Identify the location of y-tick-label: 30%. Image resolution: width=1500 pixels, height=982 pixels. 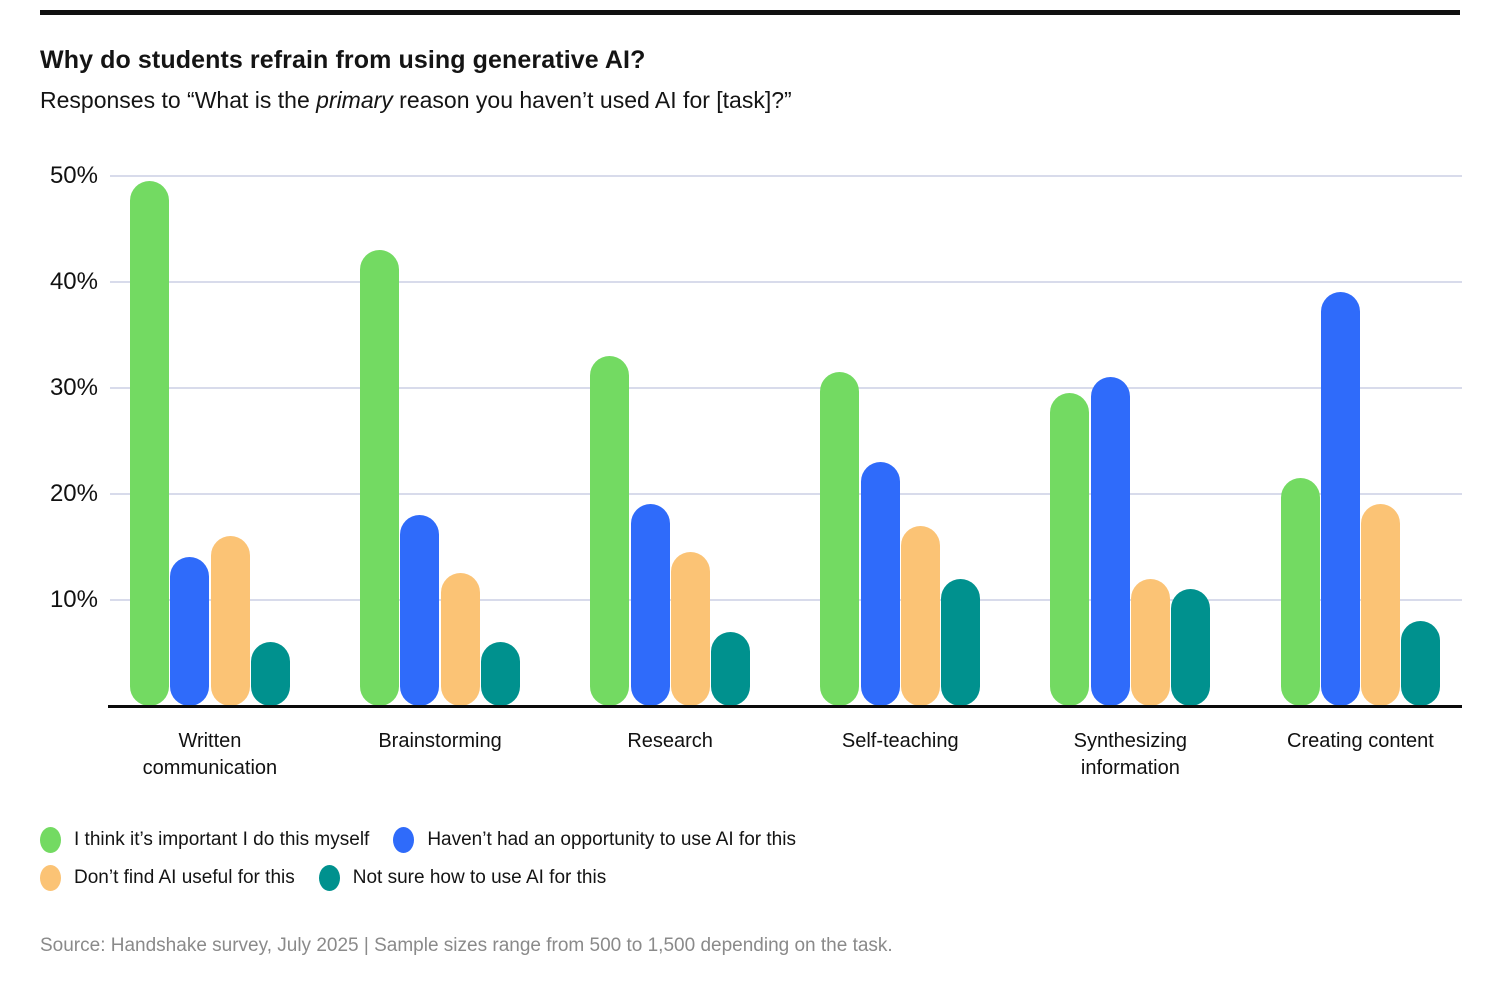
(73, 387).